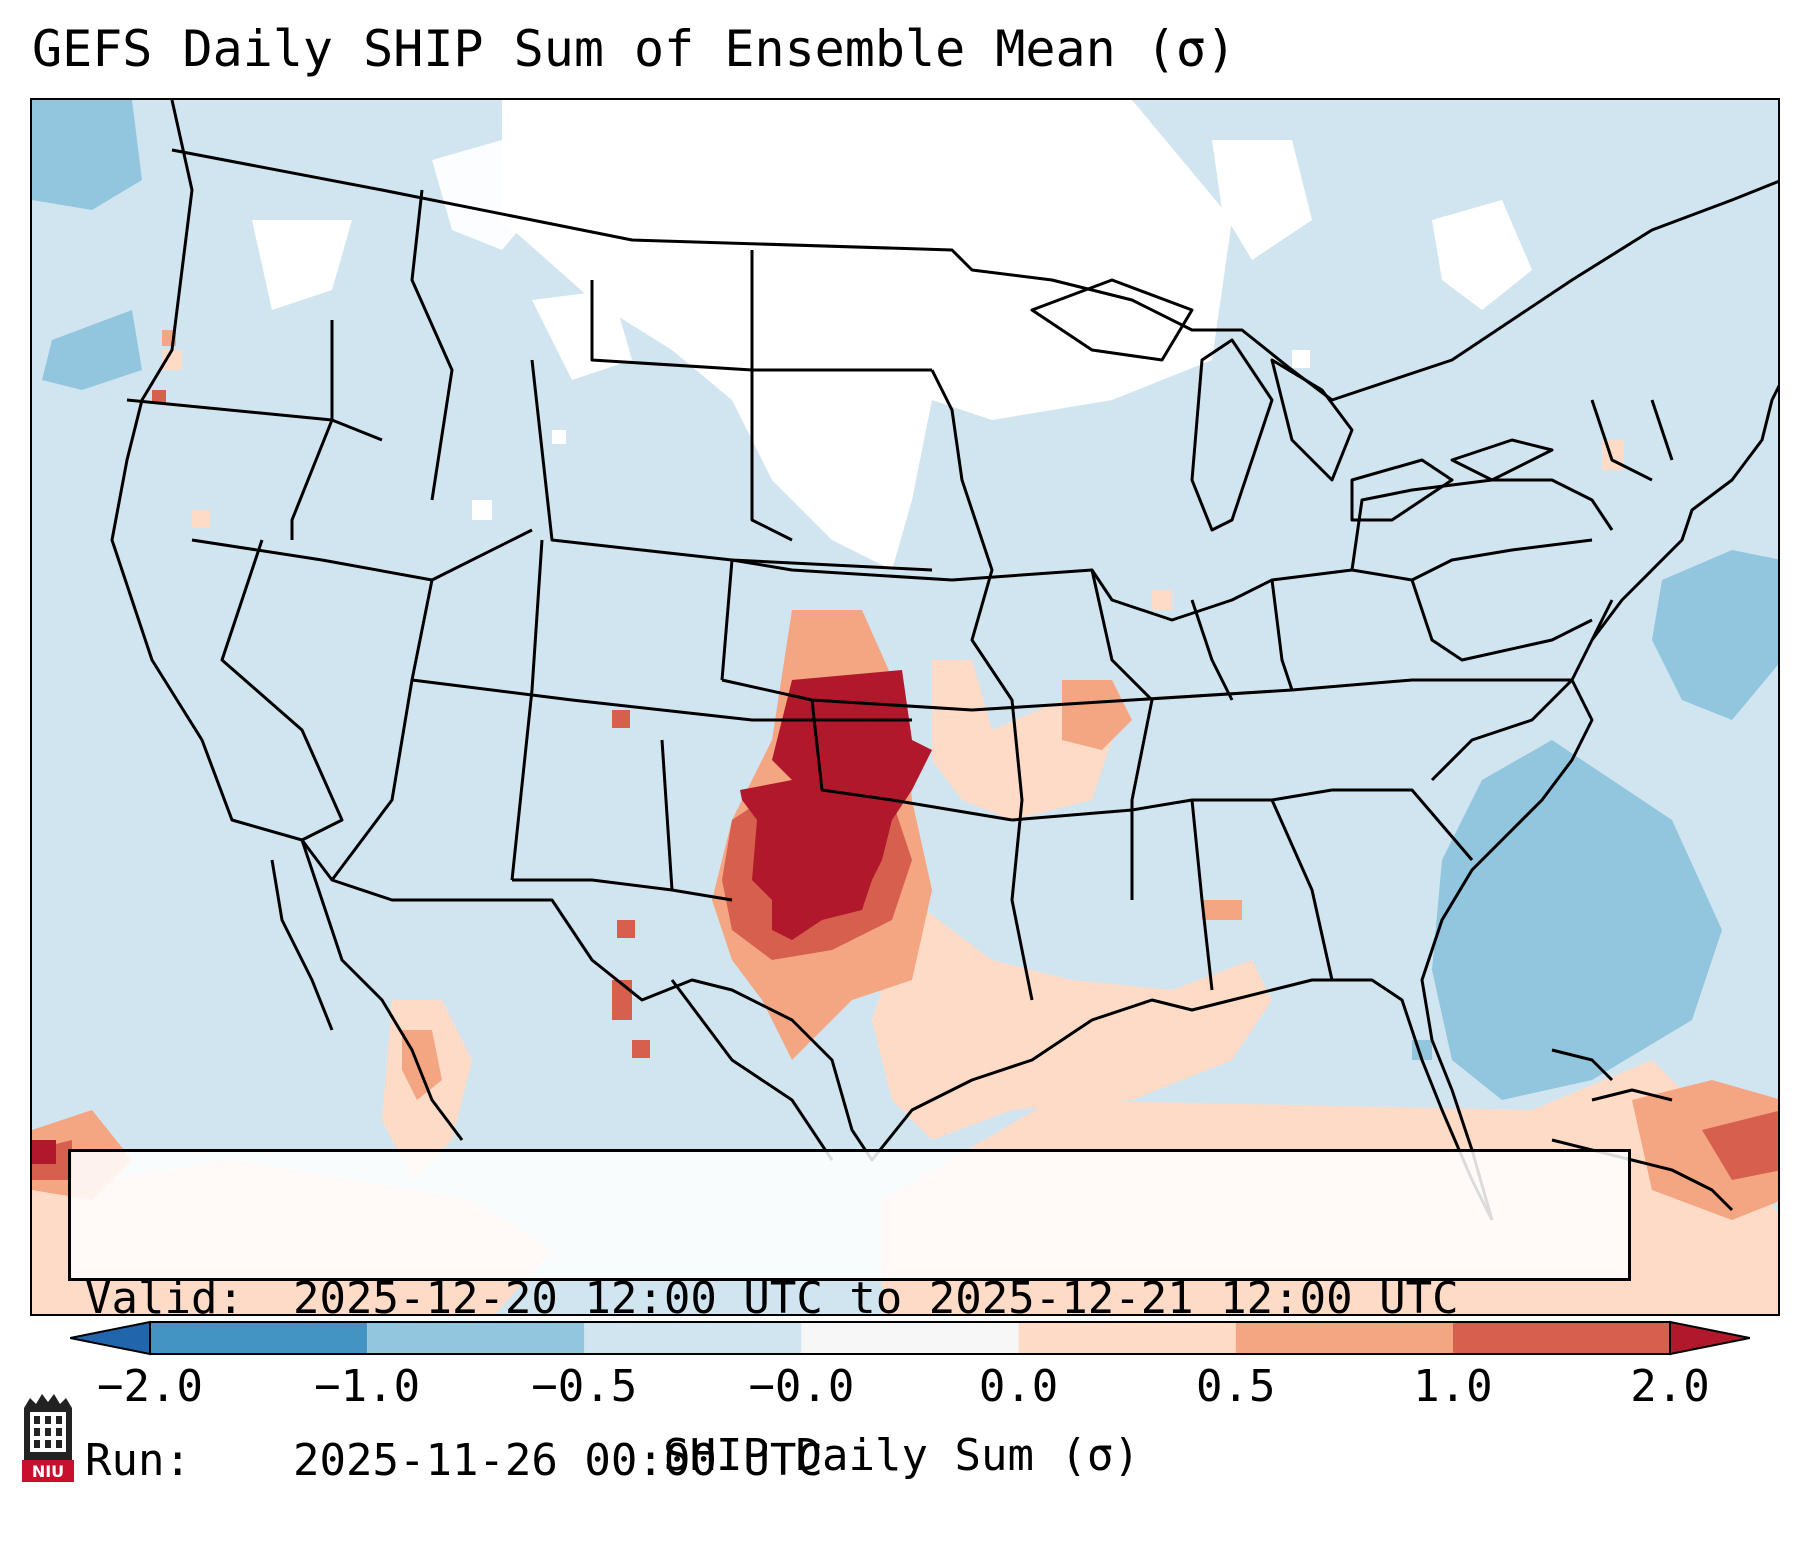 Image resolution: width=1803 pixels, height=1542 pixels. I want to click on run-row: Run: 2025-11-26 00:00 UTC, so click(849, 1461).